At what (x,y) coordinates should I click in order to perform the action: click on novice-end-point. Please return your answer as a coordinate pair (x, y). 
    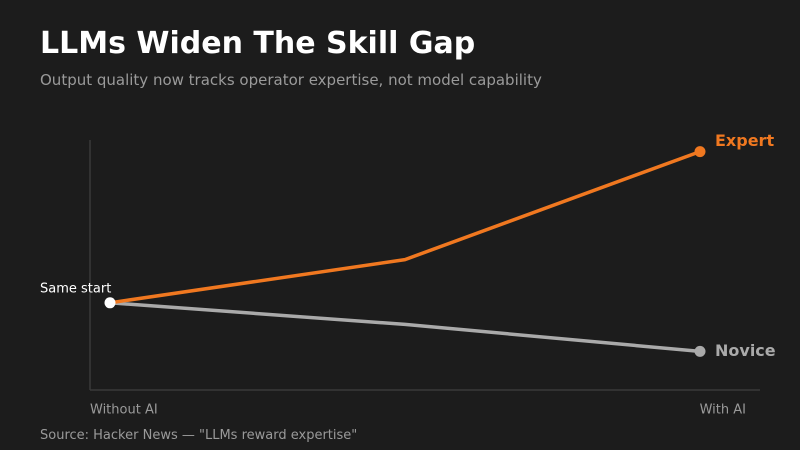
    Looking at the image, I should click on (700, 351).